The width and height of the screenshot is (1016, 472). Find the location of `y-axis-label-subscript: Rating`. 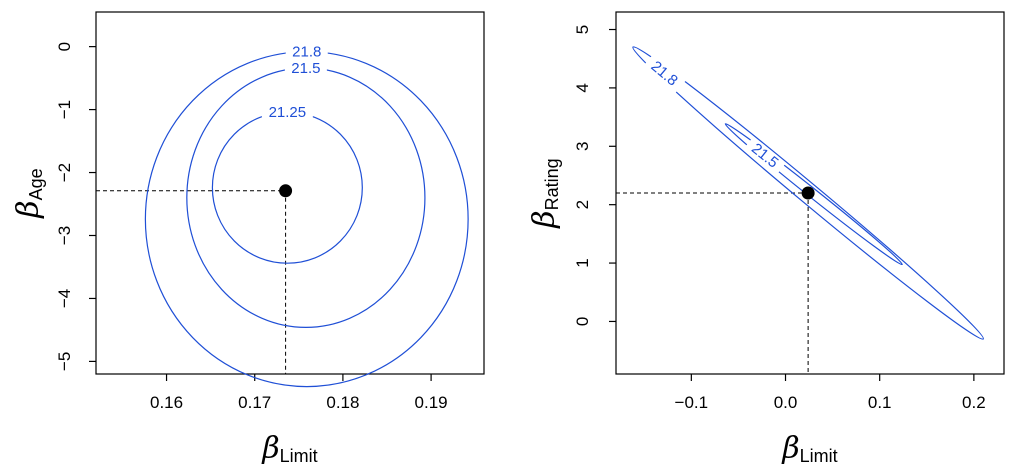

y-axis-label-subscript: Rating is located at coordinates (552, 184).